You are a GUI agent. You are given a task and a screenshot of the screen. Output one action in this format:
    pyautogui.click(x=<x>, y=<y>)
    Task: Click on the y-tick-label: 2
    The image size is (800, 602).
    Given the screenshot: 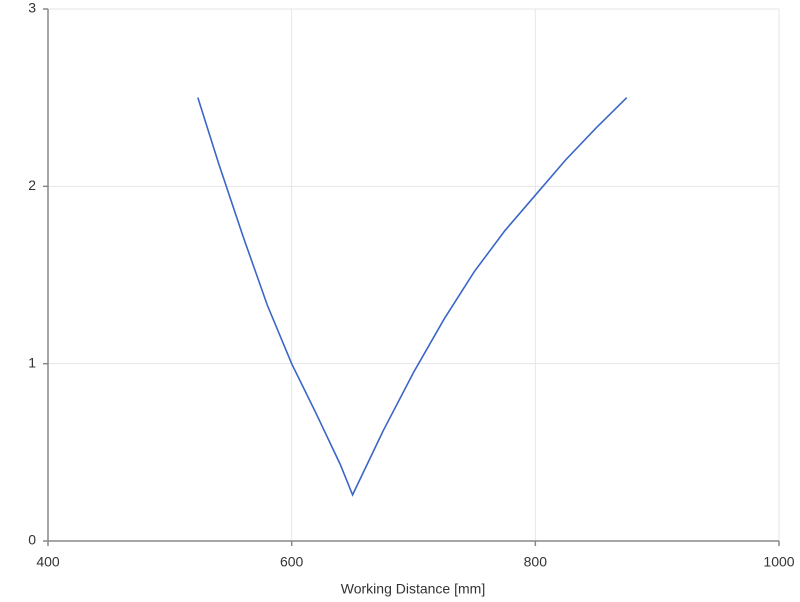 What is the action you would take?
    pyautogui.click(x=32, y=185)
    